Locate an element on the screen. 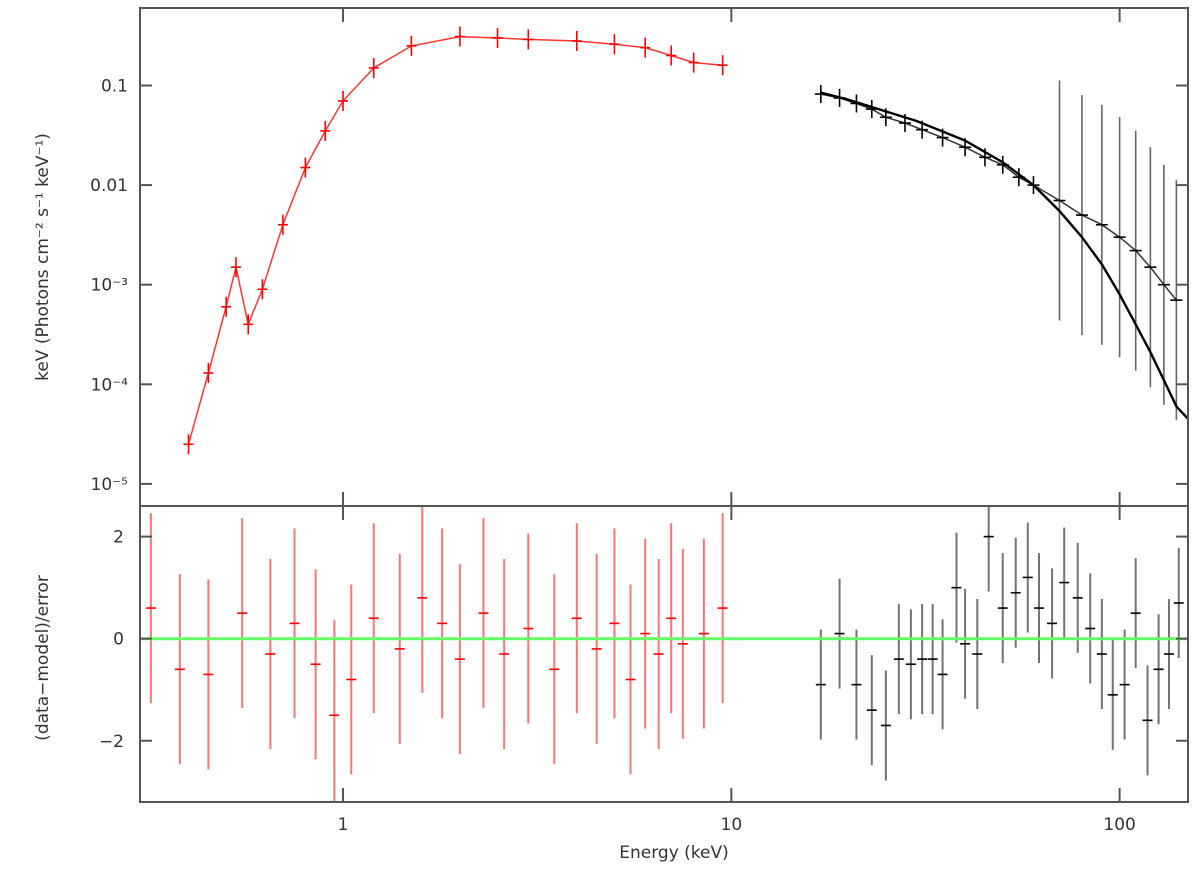 The image size is (1200, 872). spectrum-y-axis-label: keV (Photons cm⁻² s⁻¹ keV⁻¹) is located at coordinates (43, 257).